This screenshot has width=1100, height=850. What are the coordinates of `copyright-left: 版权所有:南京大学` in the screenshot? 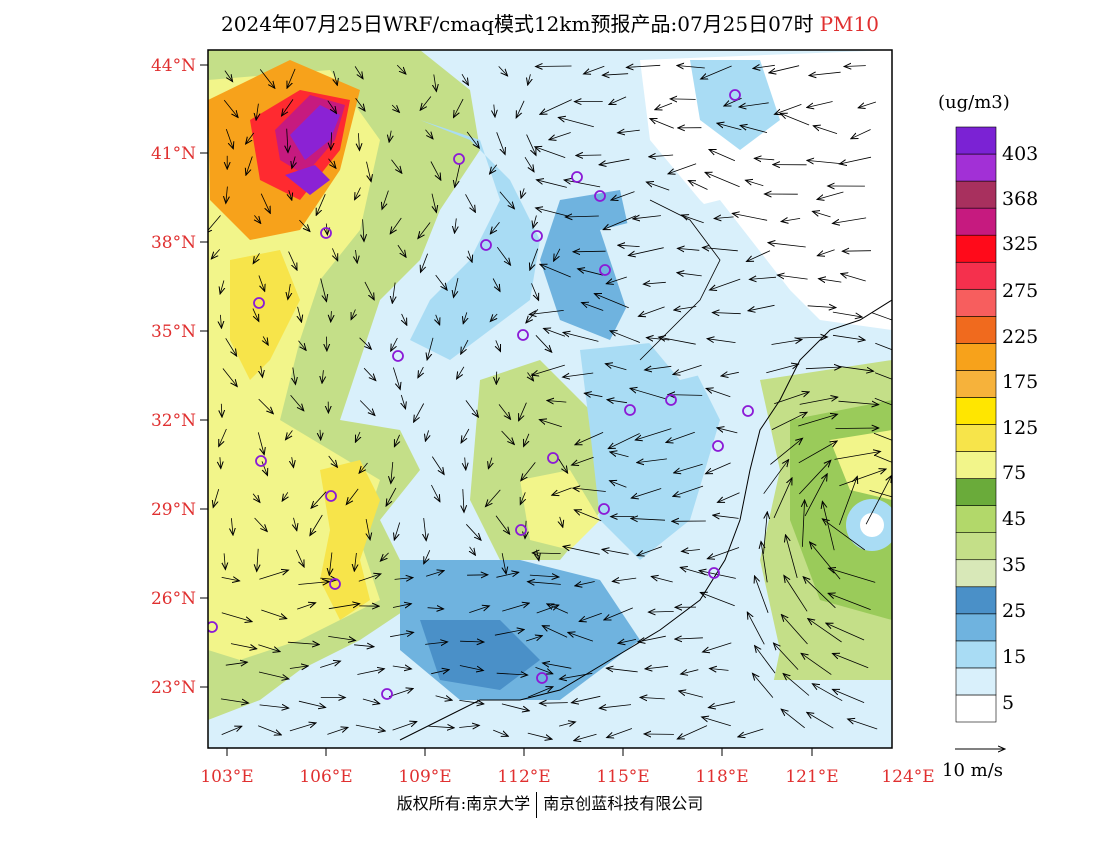 It's located at (463, 803).